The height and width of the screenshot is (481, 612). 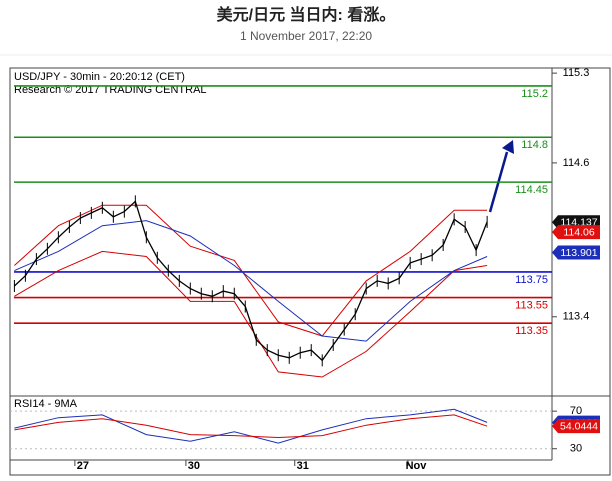 What do you see at coordinates (83, 466) in the screenshot?
I see `x-tick-label: 27` at bounding box center [83, 466].